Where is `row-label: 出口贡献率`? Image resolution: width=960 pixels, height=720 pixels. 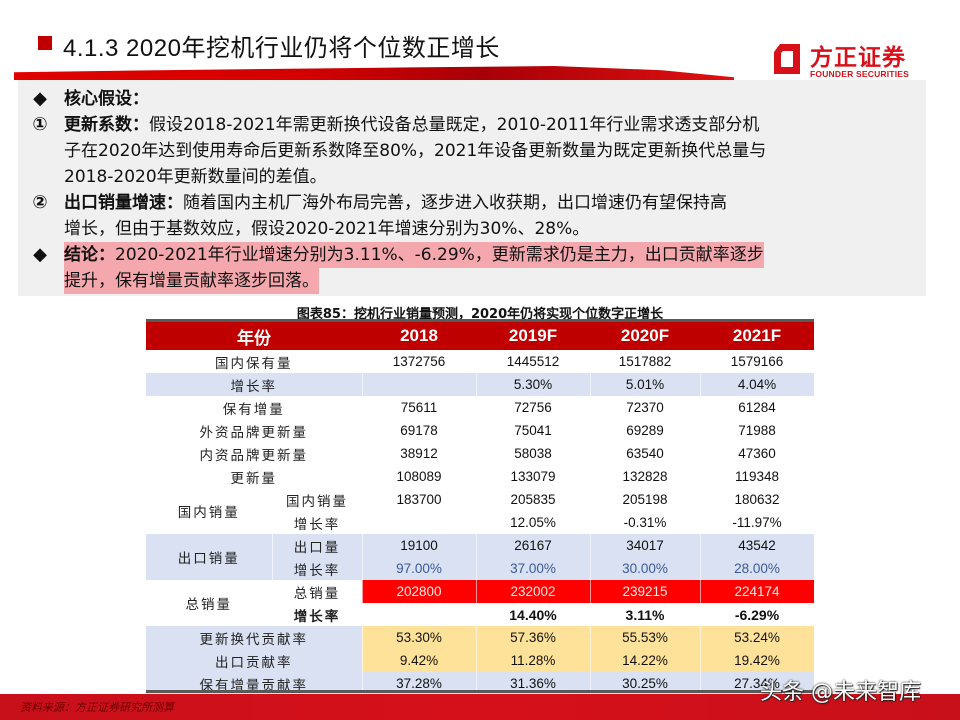 row-label: 出口贡献率 is located at coordinates (254, 660).